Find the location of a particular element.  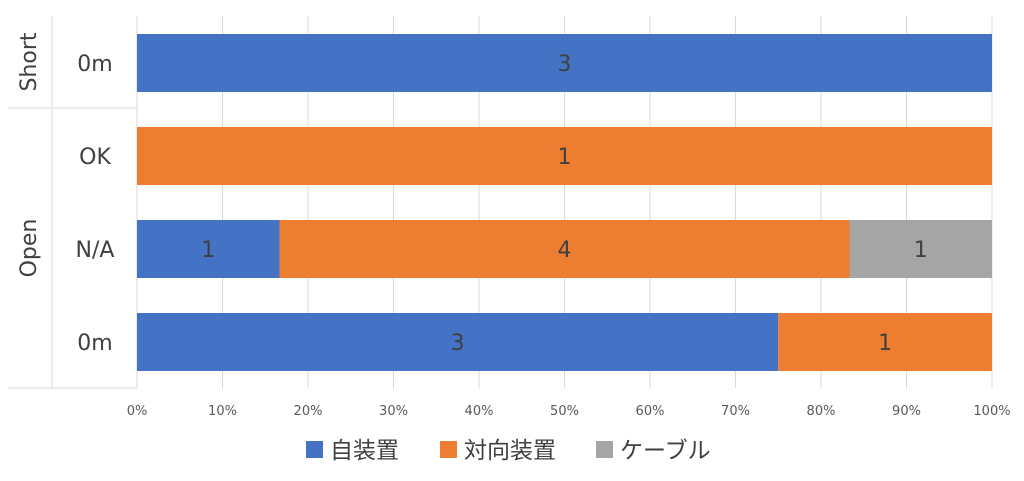

category-label: OK is located at coordinates (95, 157).